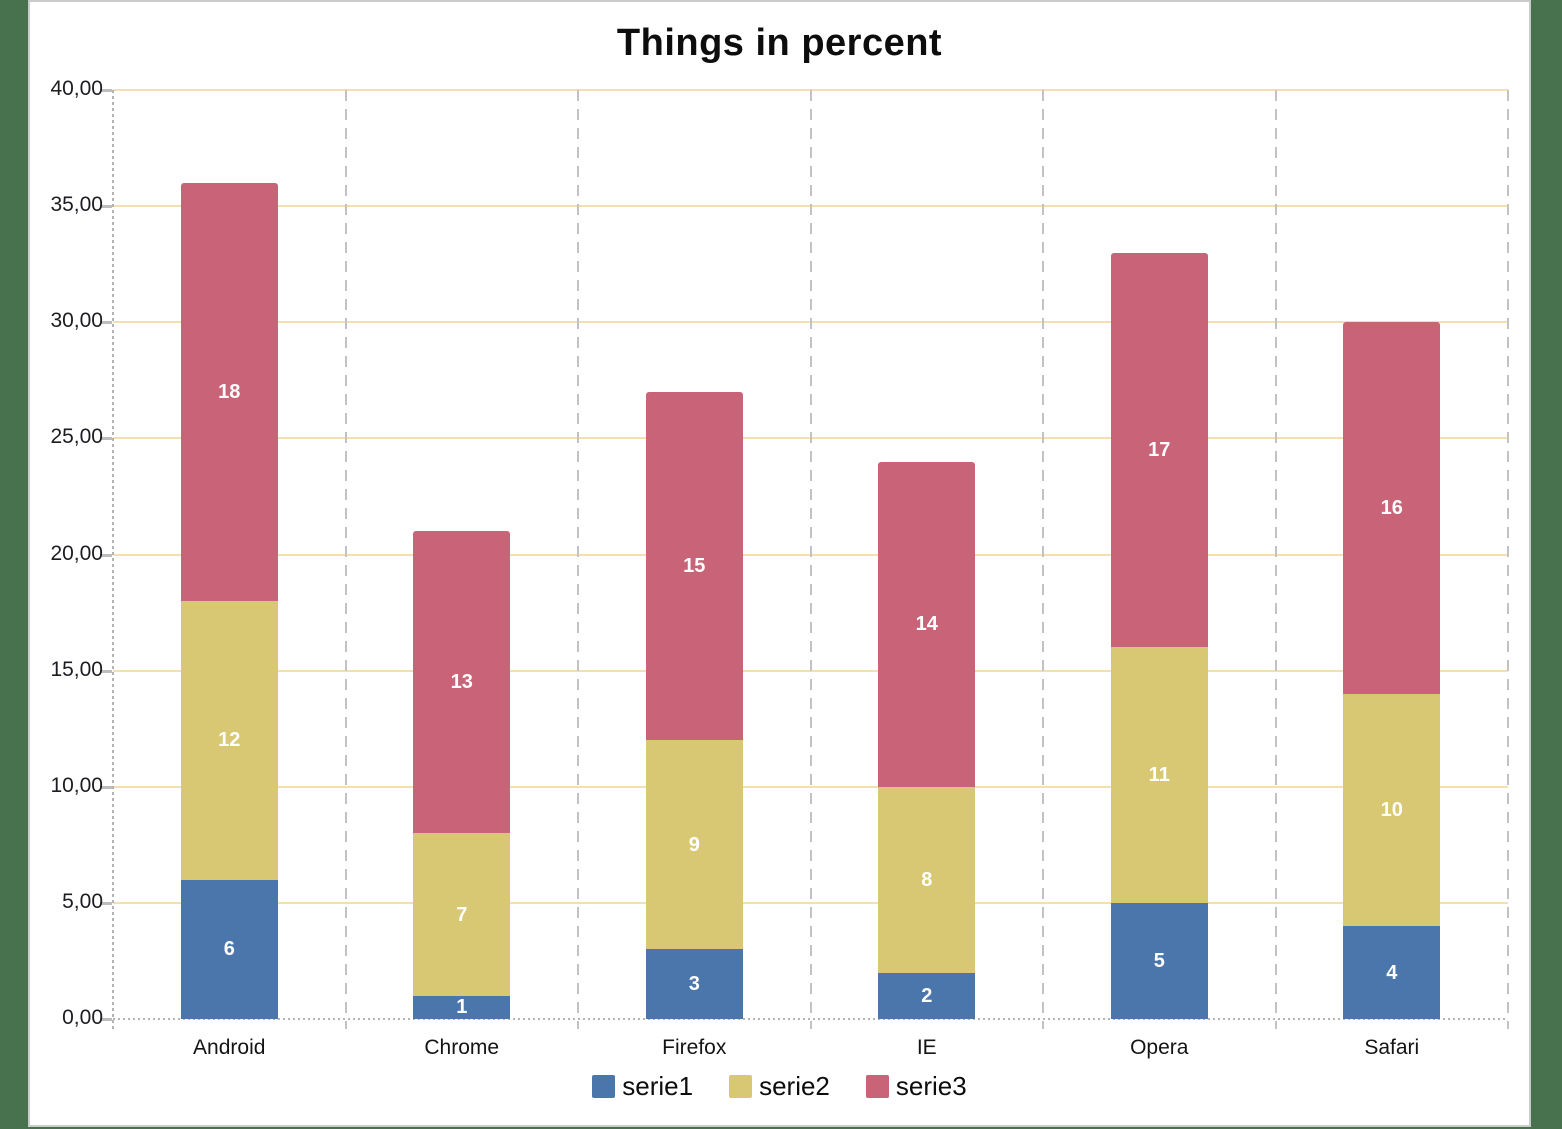 The width and height of the screenshot is (1562, 1129). I want to click on legend-swatch-serie1, so click(604, 1086).